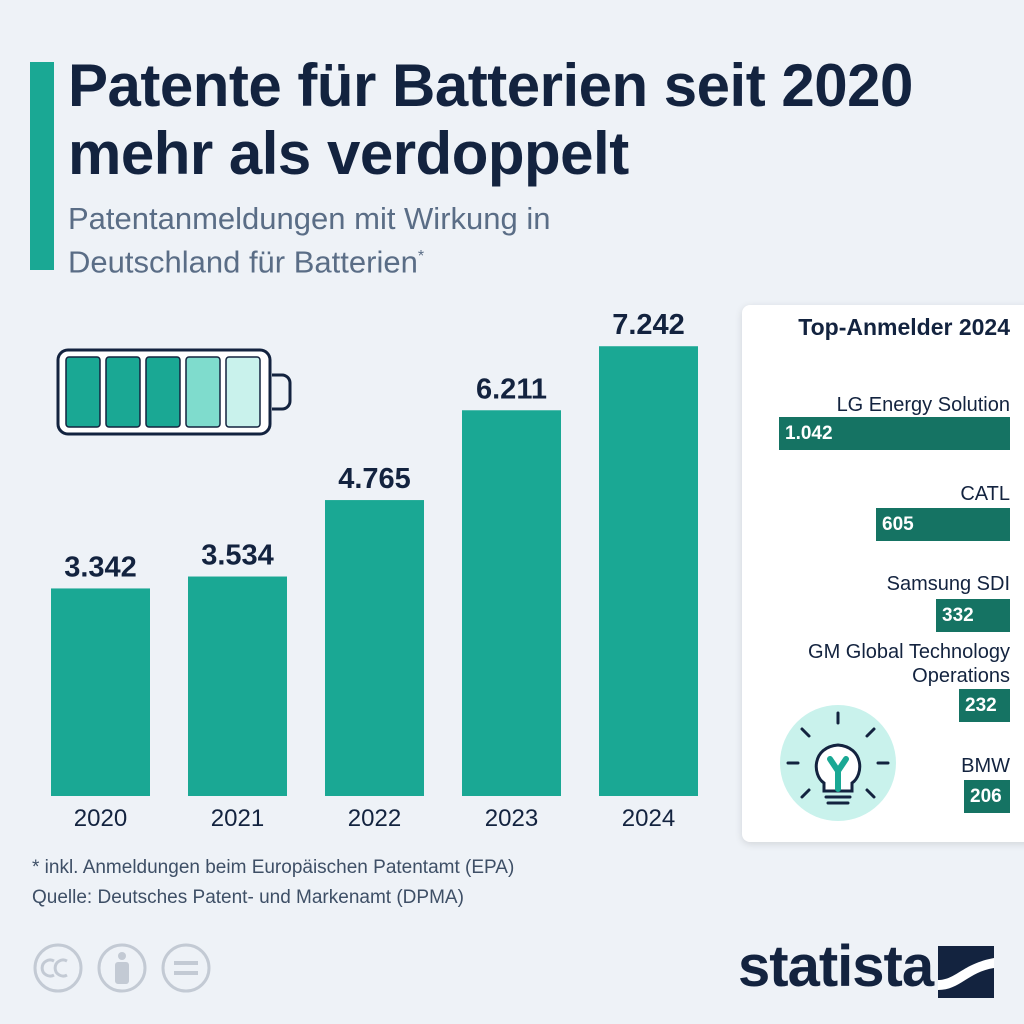  Describe the element at coordinates (985, 766) in the screenshot. I see `applicant-name: BMW` at that location.